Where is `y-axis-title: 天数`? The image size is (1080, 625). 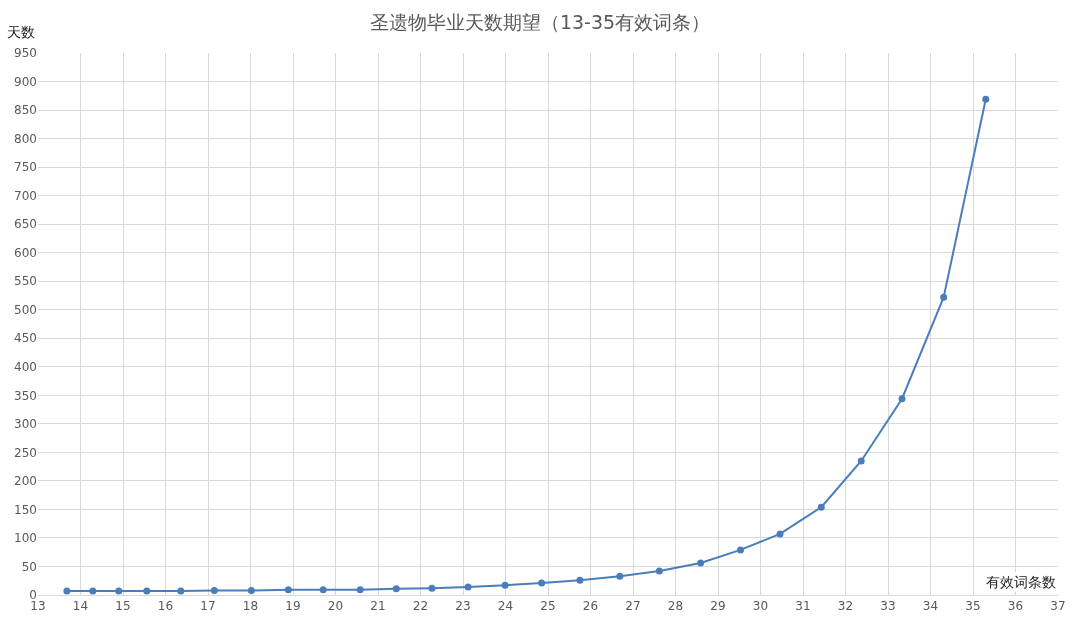 y-axis-title: 天数 is located at coordinates (21, 32).